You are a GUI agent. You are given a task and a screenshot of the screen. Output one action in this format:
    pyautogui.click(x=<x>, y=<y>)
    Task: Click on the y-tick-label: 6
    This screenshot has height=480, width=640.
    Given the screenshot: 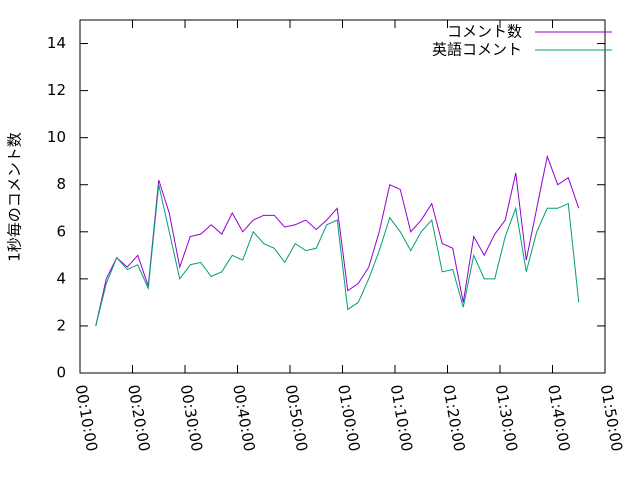 What is the action you would take?
    pyautogui.click(x=61, y=231)
    